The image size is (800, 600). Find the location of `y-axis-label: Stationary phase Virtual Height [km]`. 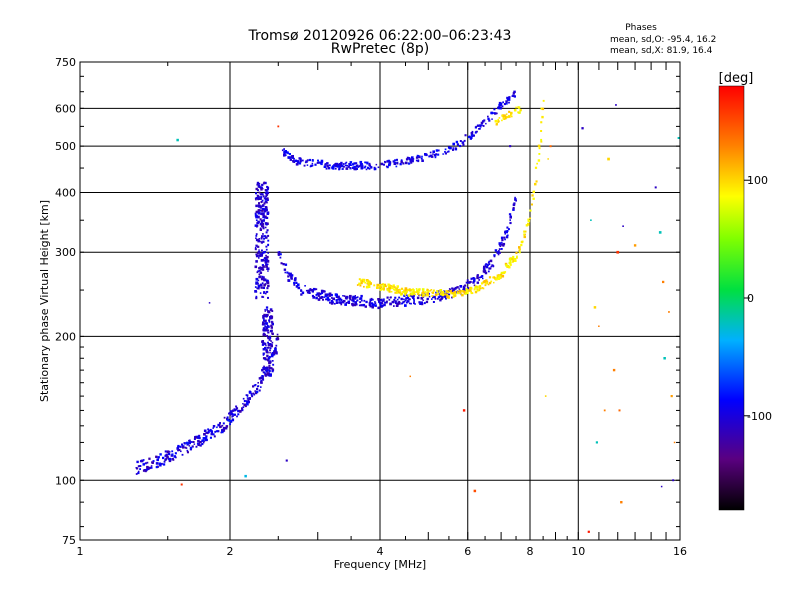

y-axis-label: Stationary phase Virtual Height [km] is located at coordinates (44, 301).